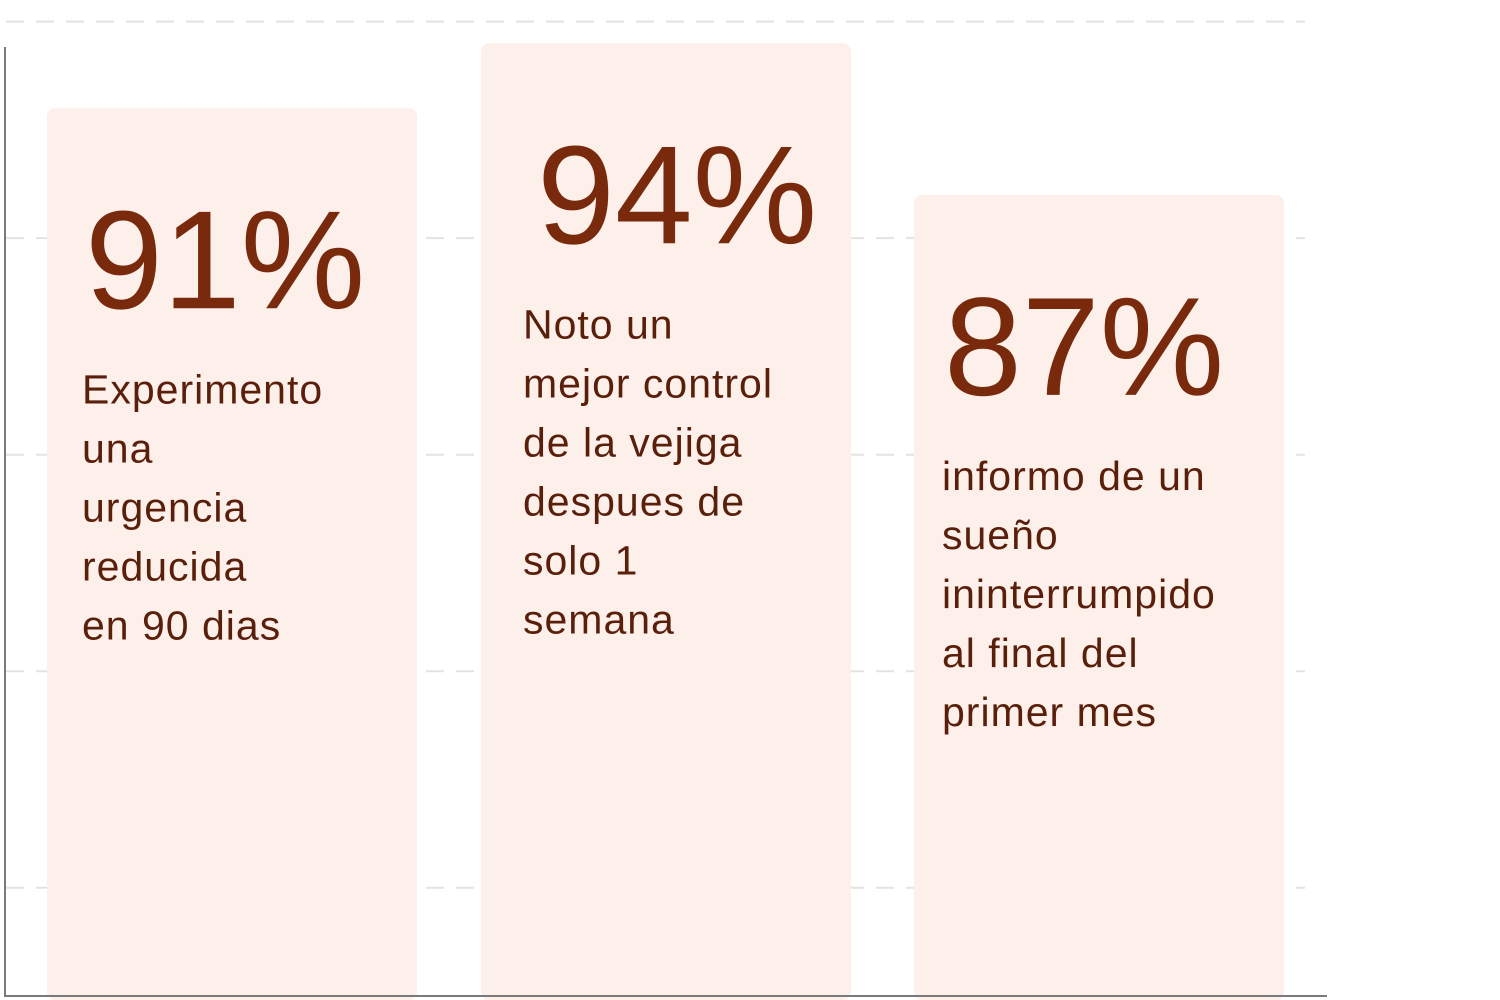  Describe the element at coordinates (677, 194) in the screenshot. I see `bar-value-label-2: 94%` at that location.